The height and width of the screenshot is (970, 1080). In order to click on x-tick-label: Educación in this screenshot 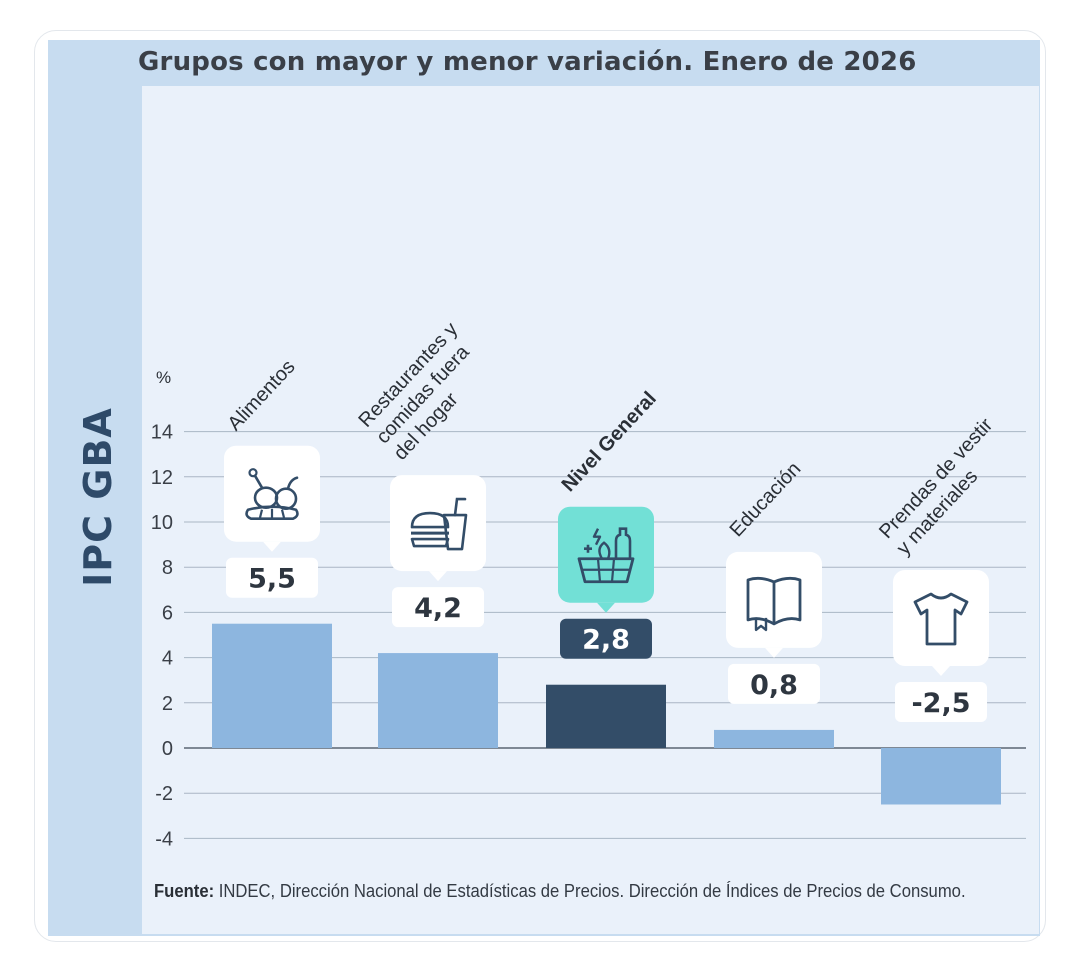, I will do `click(766, 499)`.